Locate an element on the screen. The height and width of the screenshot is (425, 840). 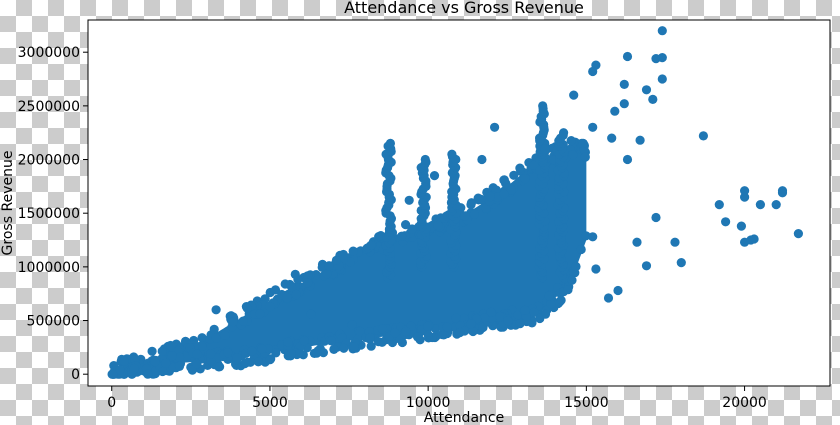
y-axis-title: Gross Revenue is located at coordinates (8, 203).